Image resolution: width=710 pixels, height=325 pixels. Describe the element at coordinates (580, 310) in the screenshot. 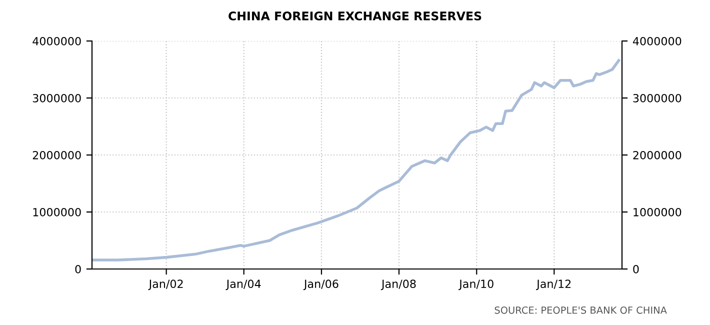

I see `source-note: SOURCE: PEOPLE'S BANK OF CHINA` at that location.